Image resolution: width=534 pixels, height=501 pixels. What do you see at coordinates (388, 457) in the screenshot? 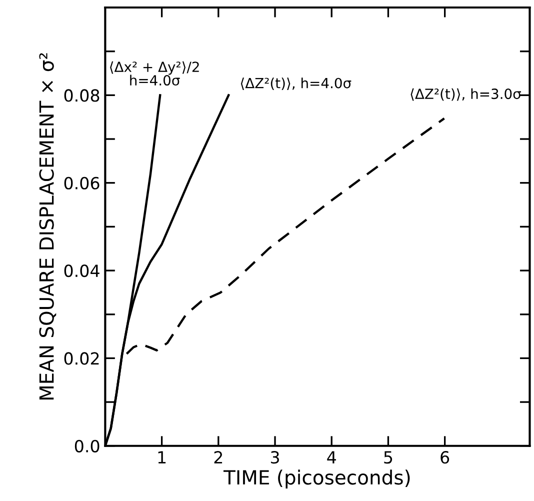
I see `x-tick-label: 5` at bounding box center [388, 457].